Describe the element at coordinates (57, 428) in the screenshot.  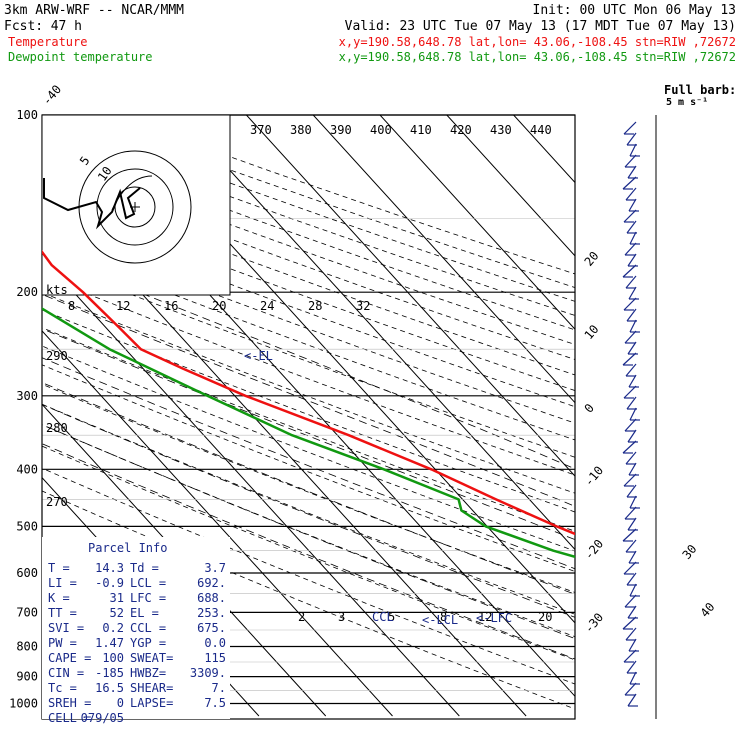
I see `theta-tick-label: 280` at that location.